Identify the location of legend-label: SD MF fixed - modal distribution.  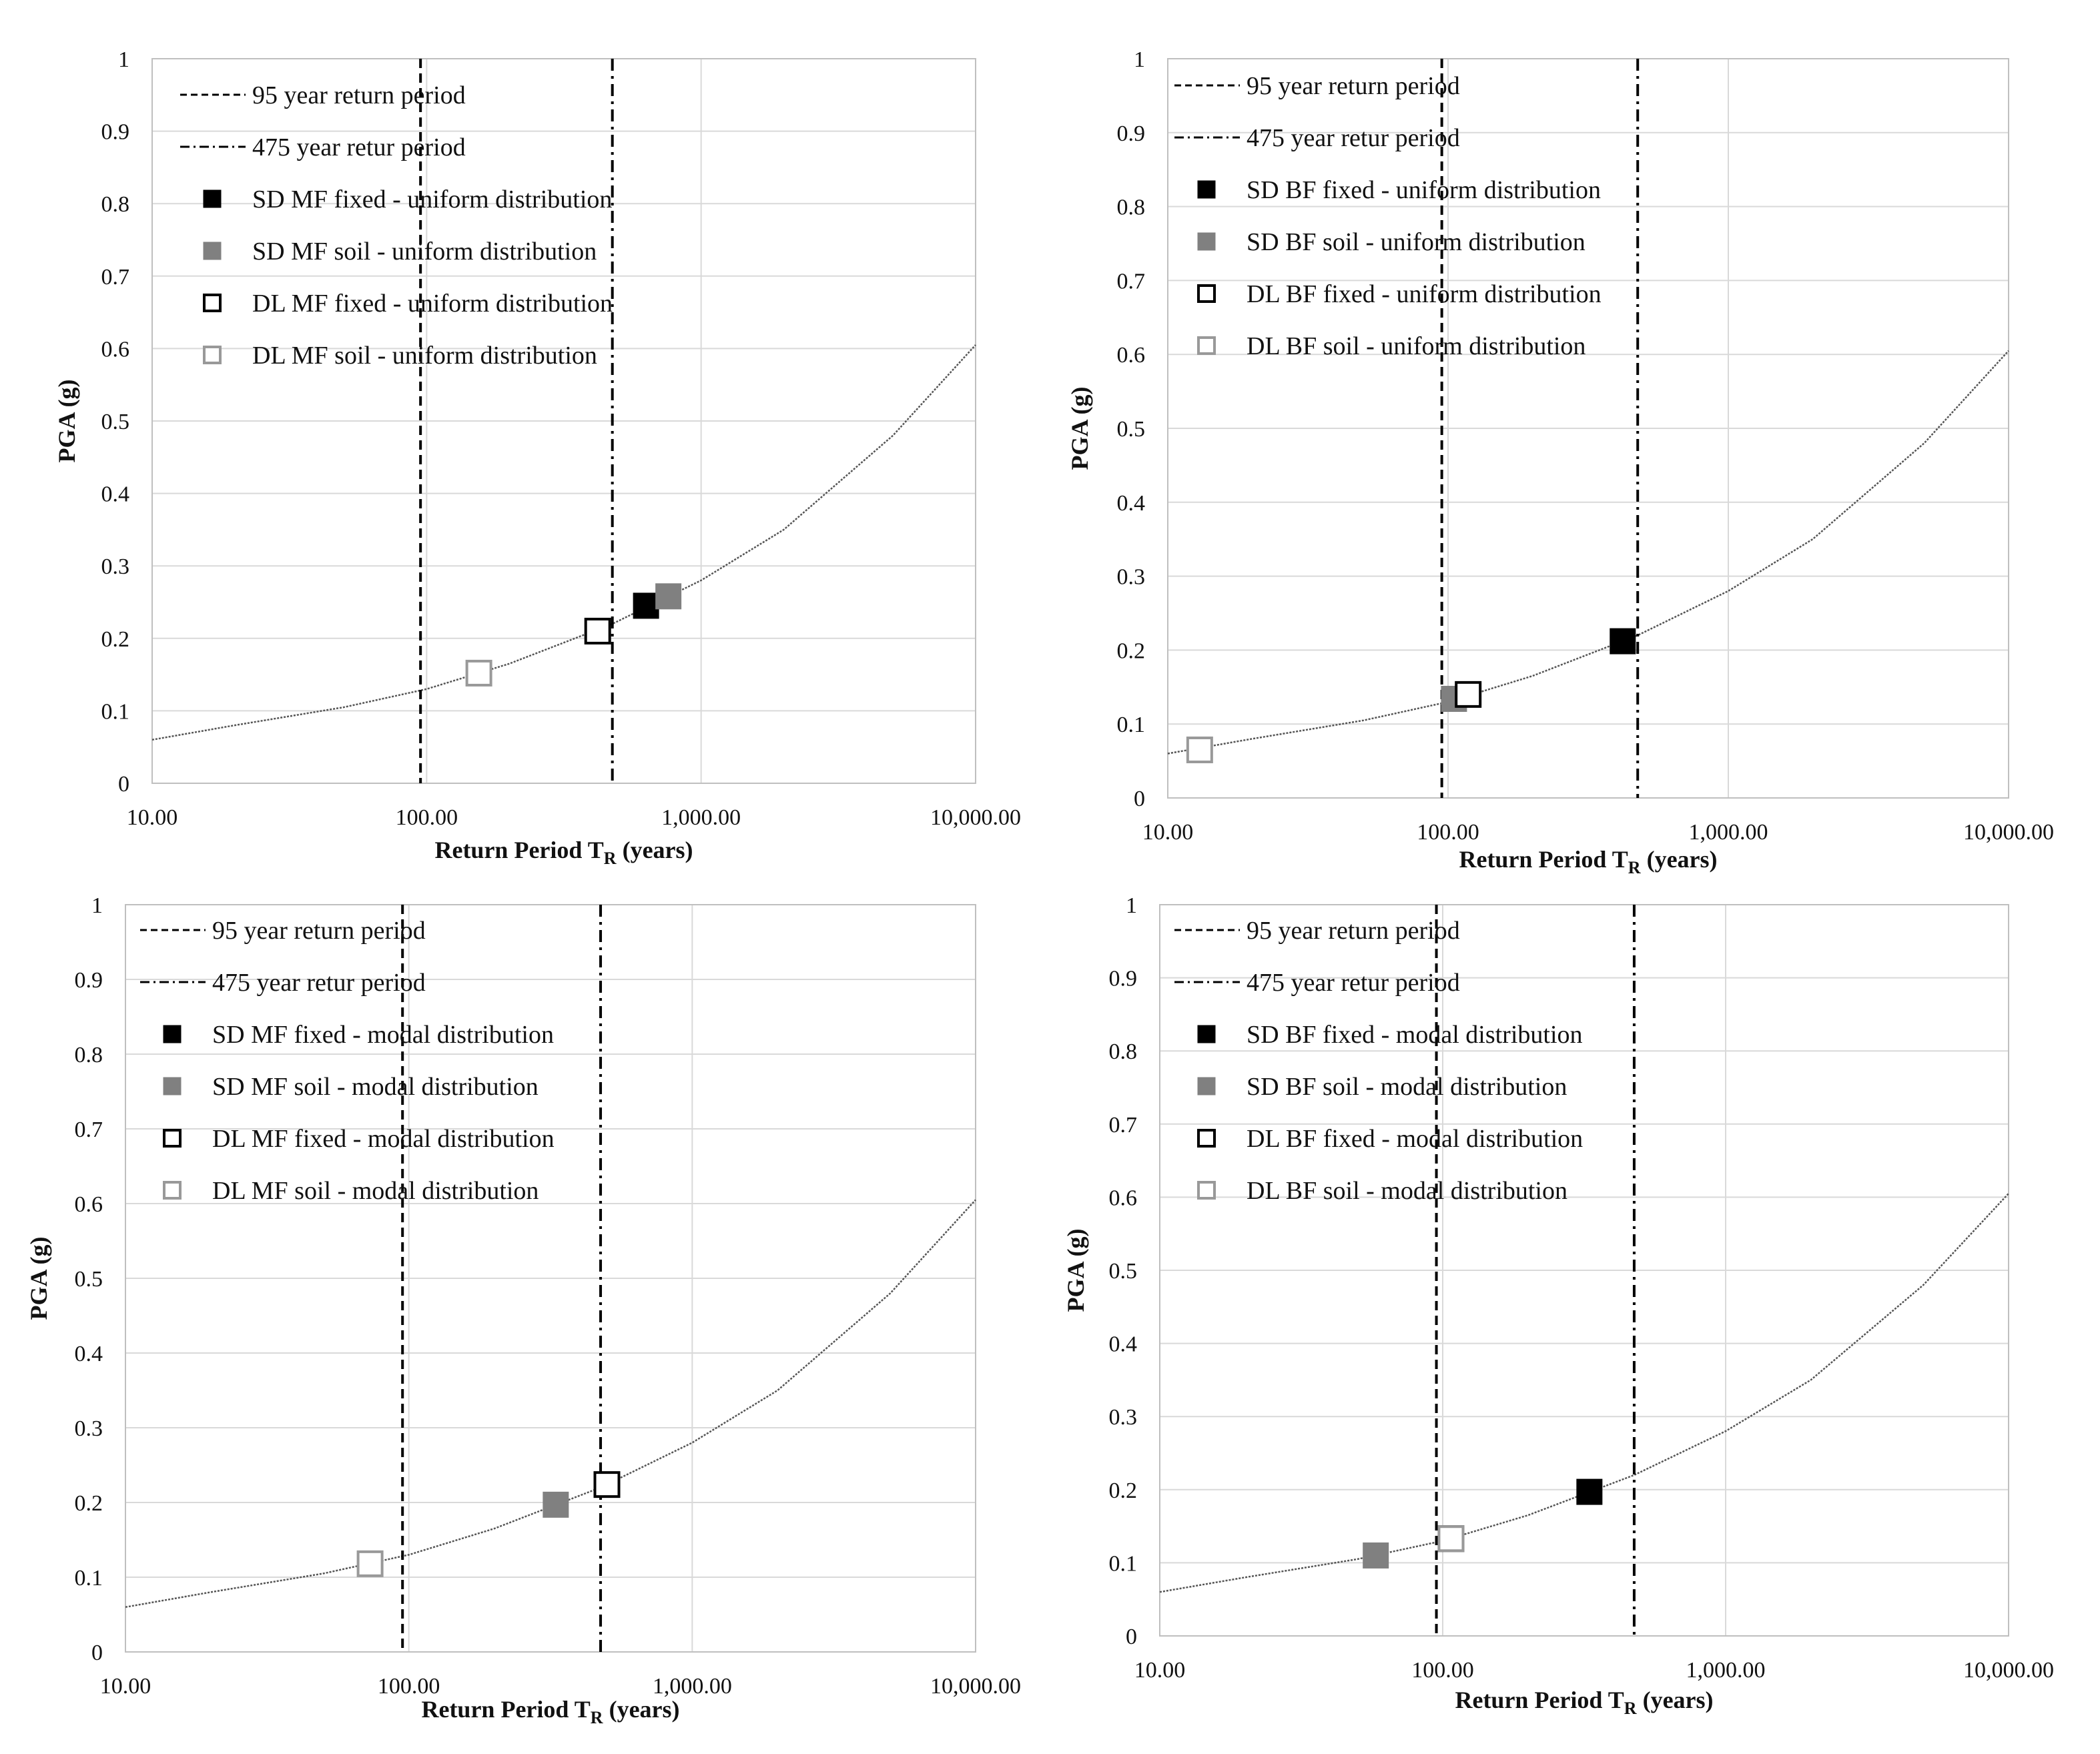
(383, 1035).